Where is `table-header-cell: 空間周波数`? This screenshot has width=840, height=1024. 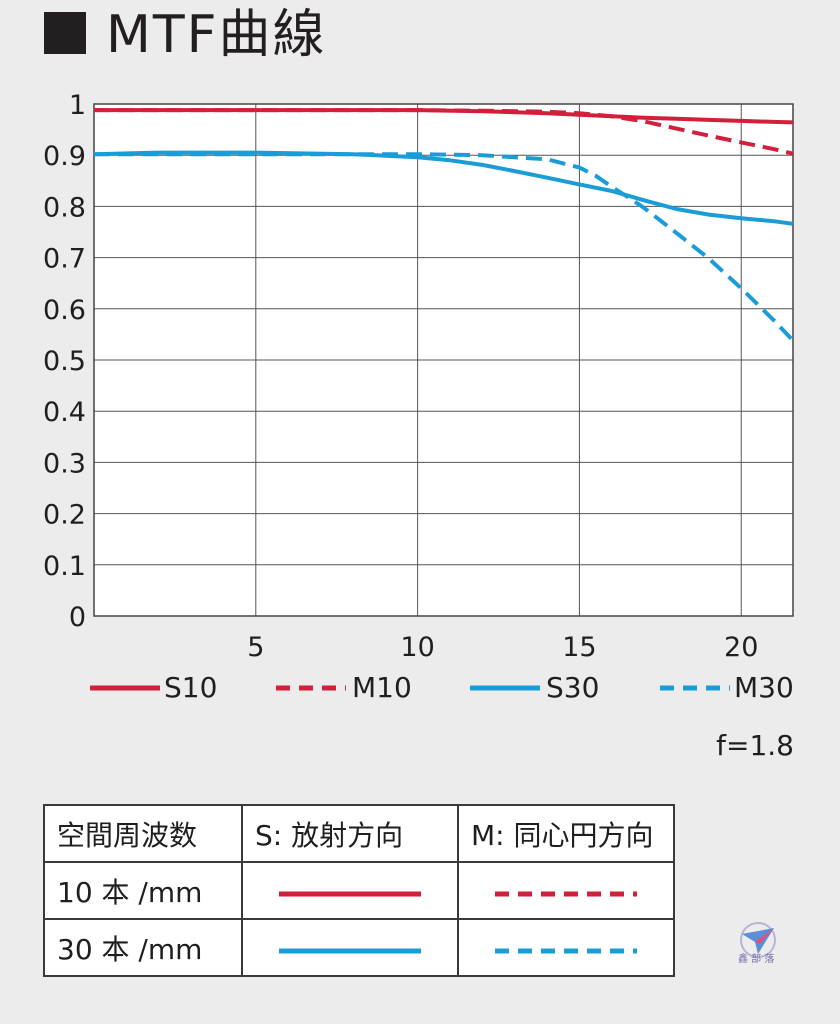 table-header-cell: 空間周波数 is located at coordinates (143, 833).